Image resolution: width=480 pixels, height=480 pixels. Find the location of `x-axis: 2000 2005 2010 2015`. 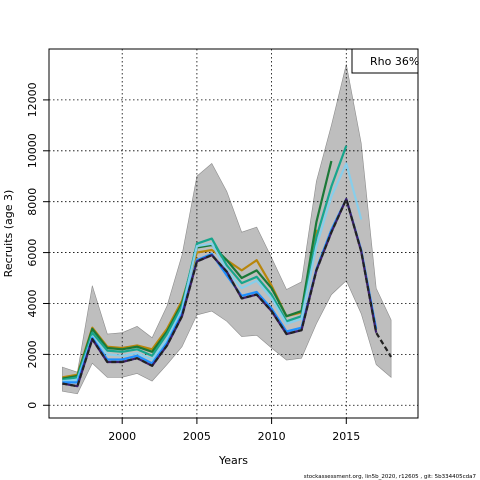

x-axis: 2000 2005 2010 2015 is located at coordinates (234, 430).